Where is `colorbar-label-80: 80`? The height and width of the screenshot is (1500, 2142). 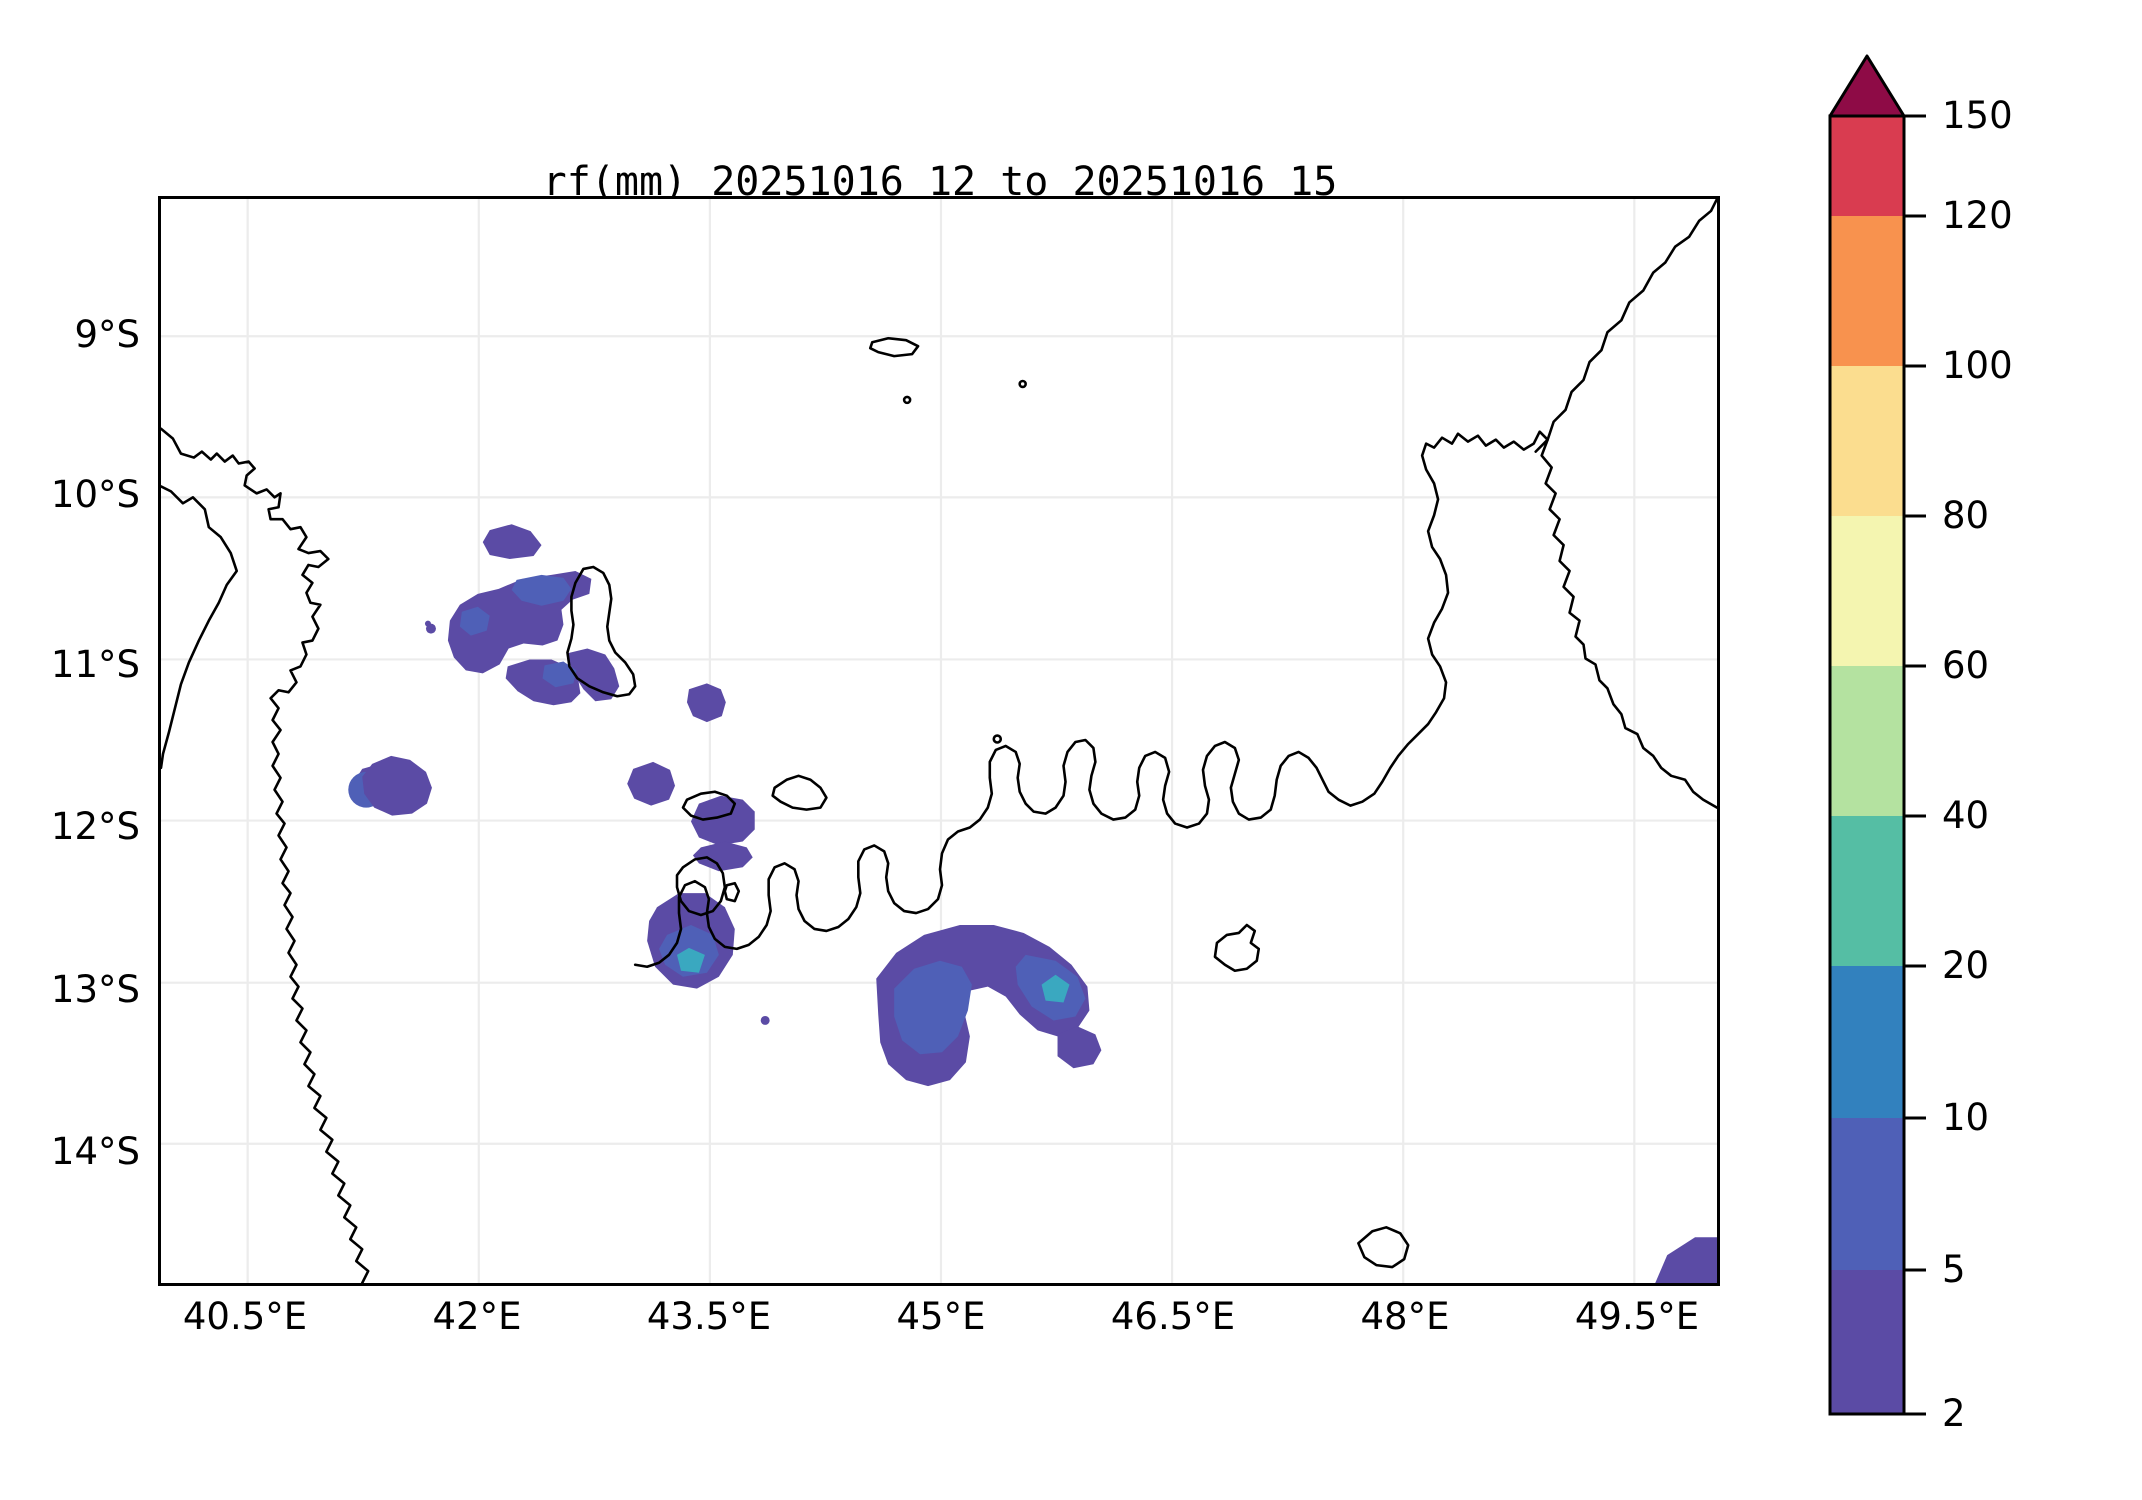 colorbar-label-80: 80 is located at coordinates (1966, 515).